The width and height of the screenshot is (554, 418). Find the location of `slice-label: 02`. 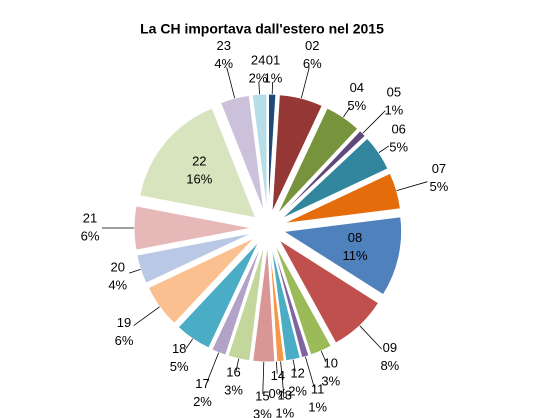

slice-label: 02 is located at coordinates (312, 45).